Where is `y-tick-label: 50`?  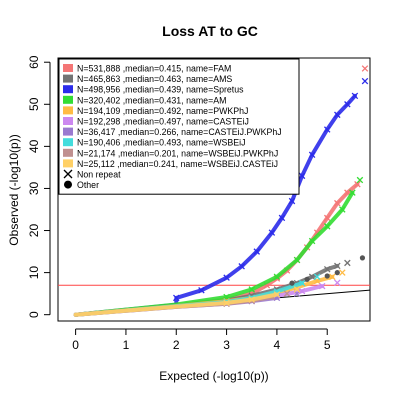
y-tick-label: 50 is located at coordinates (34, 104).